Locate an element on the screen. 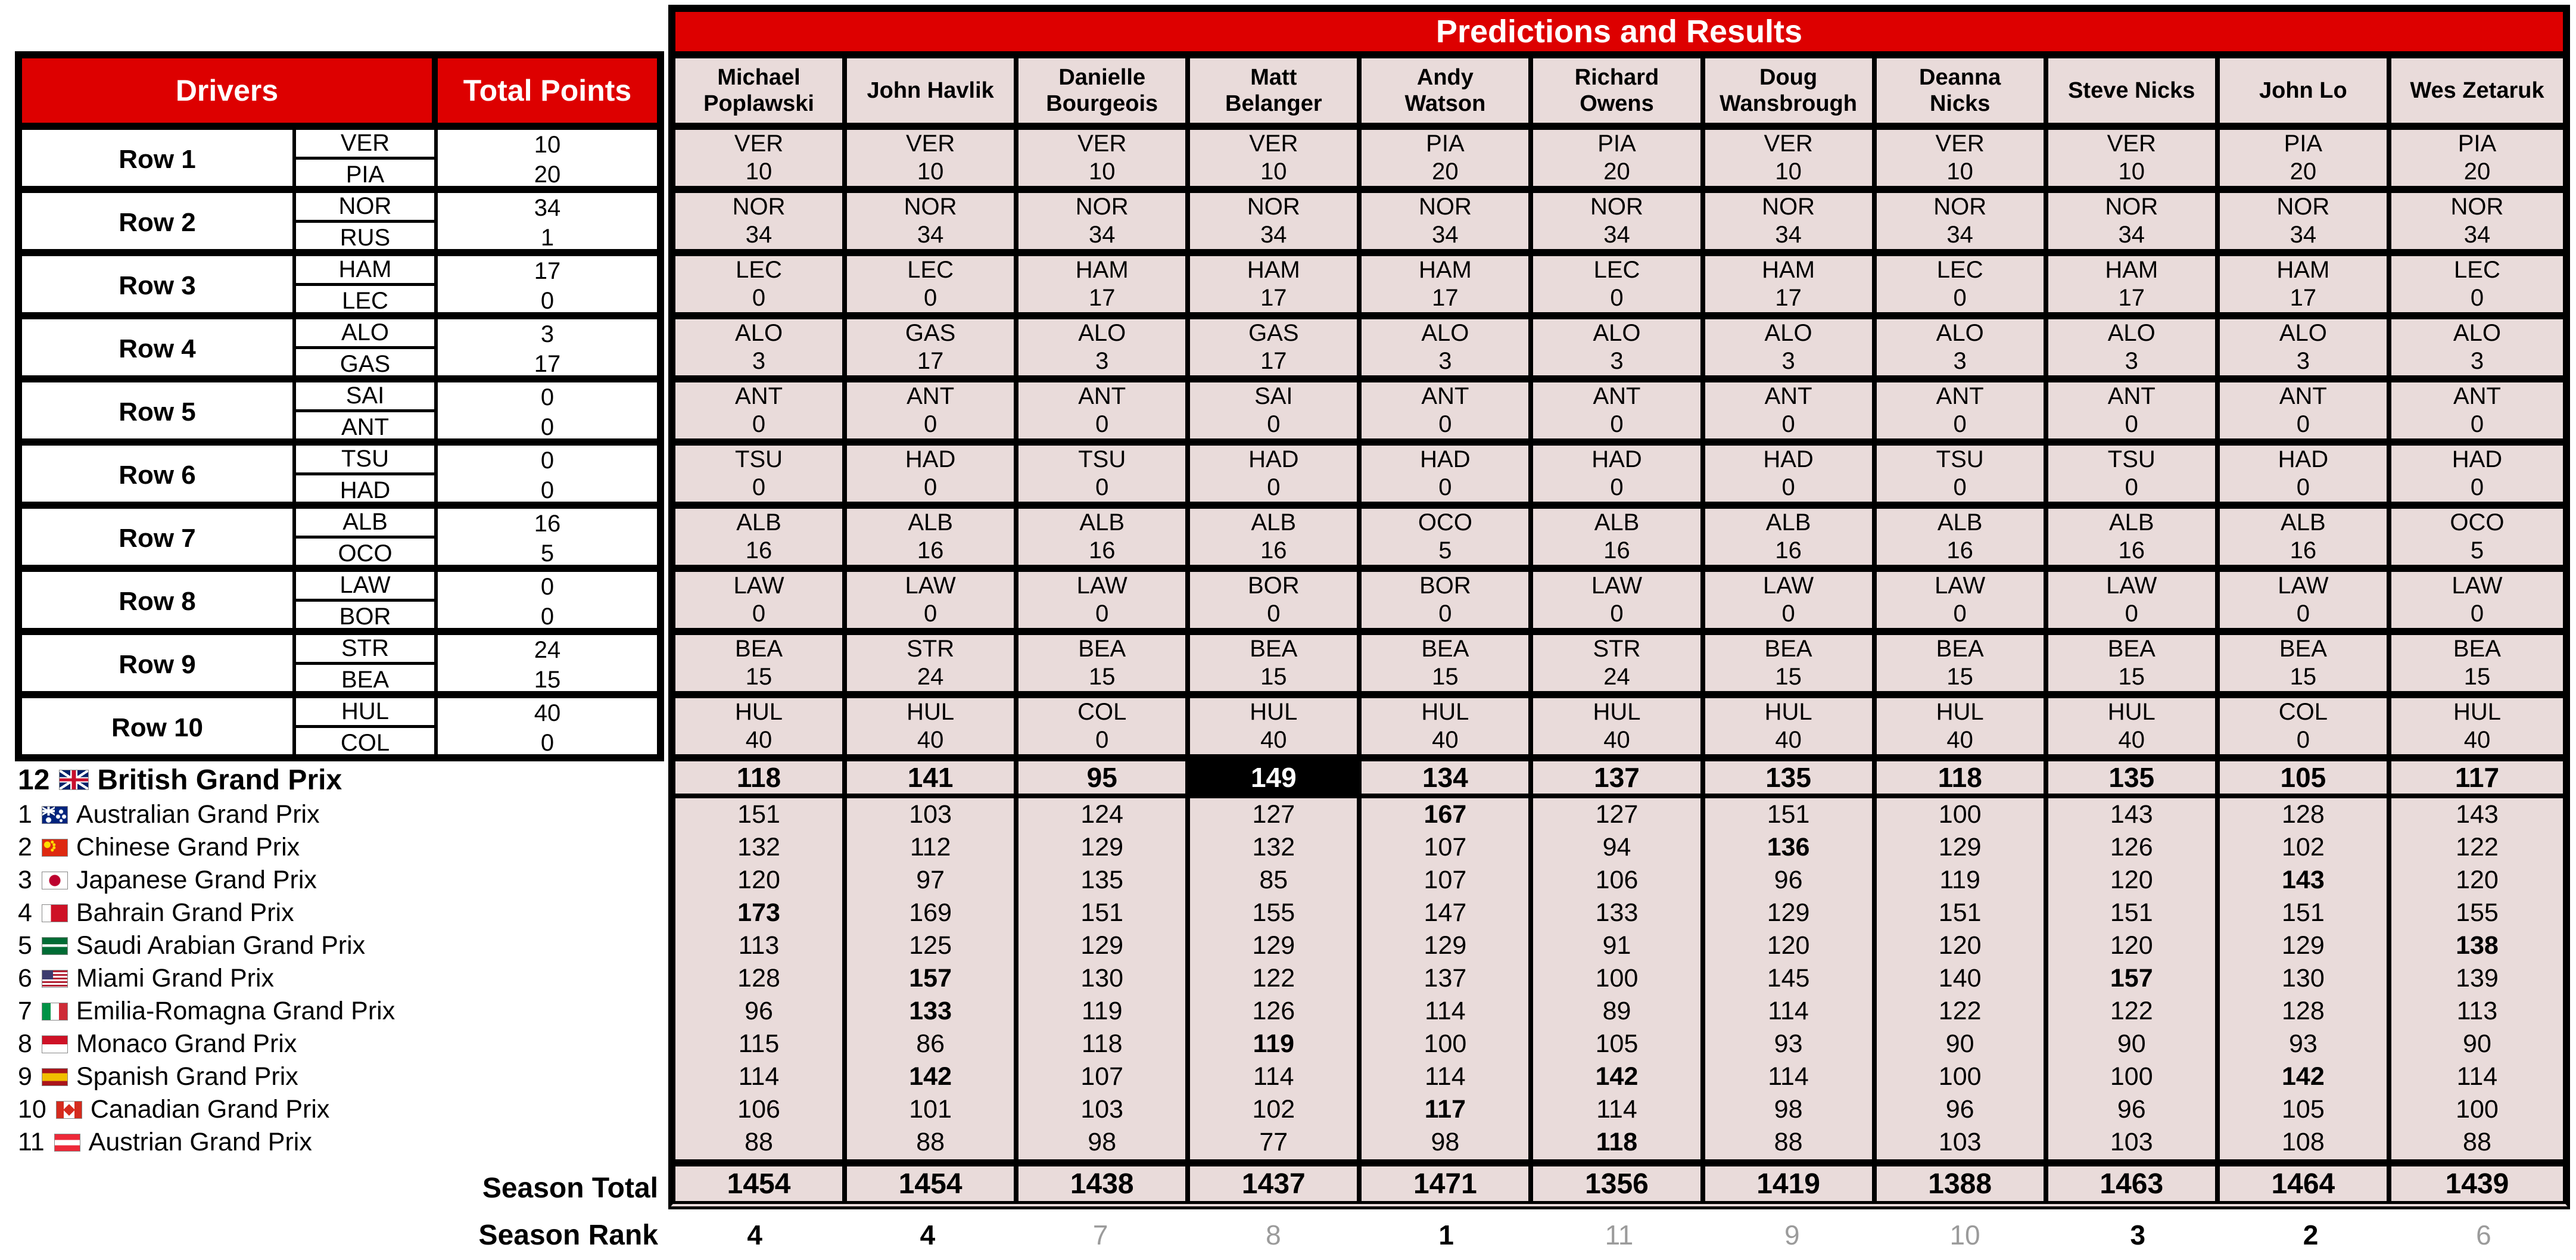 The height and width of the screenshot is (1260, 2576). race-list-item: 4 Bahrain Grand Prix is located at coordinates (336, 913).